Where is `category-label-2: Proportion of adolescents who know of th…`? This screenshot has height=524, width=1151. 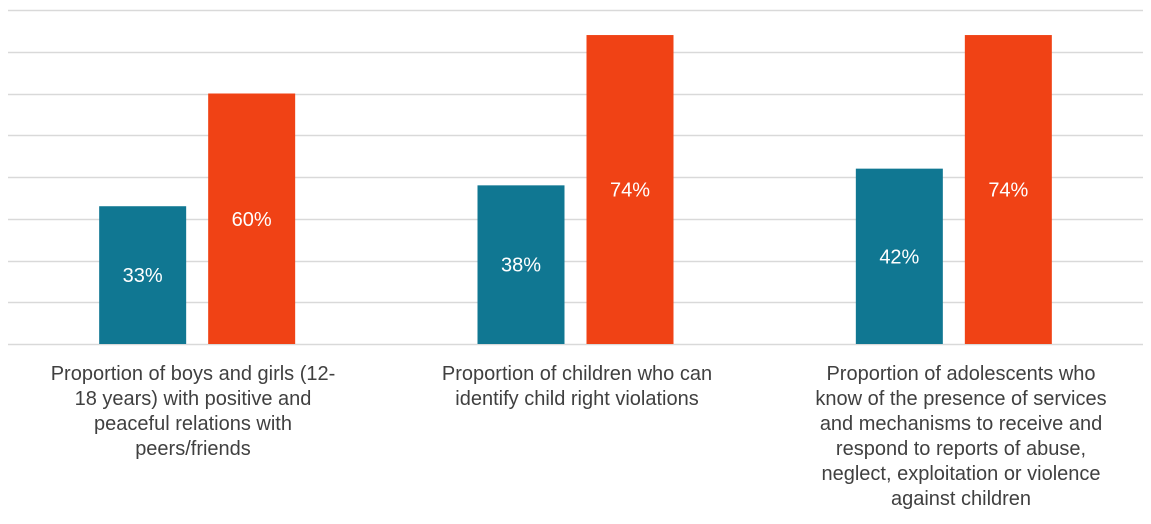 category-label-2: Proportion of adolescents who know of th… is located at coordinates (961, 436).